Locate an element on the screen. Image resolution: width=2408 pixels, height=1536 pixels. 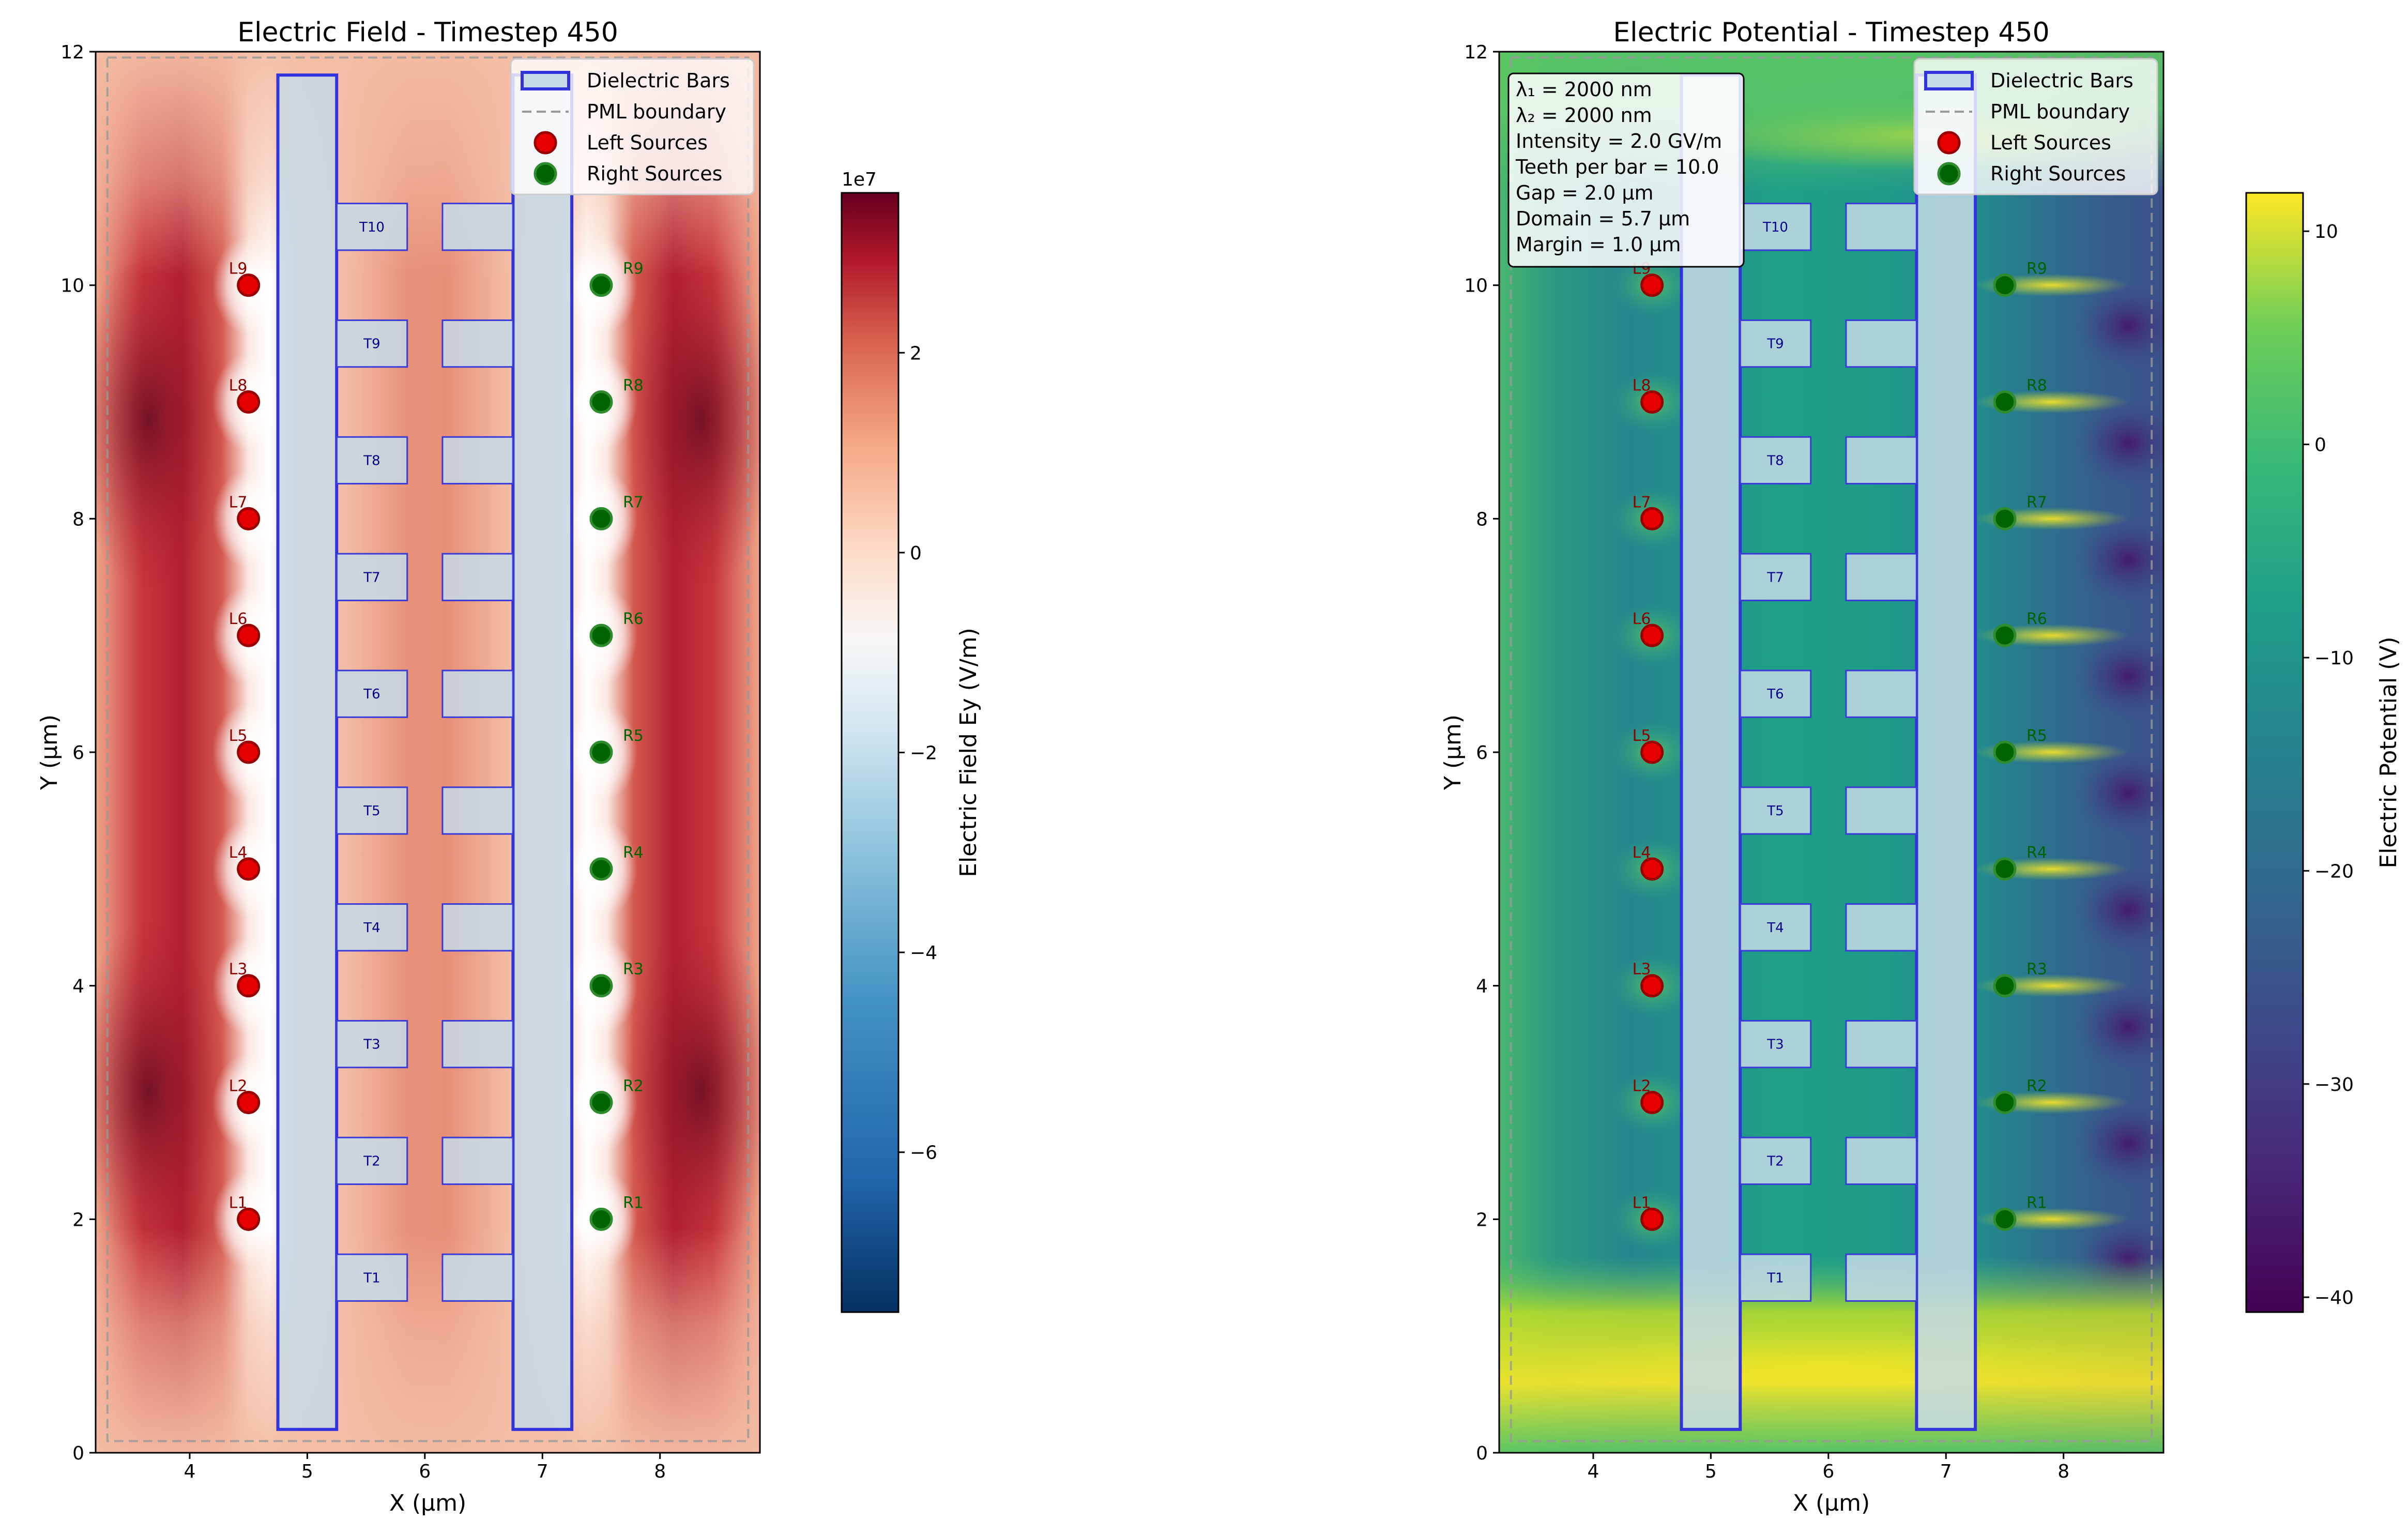
tooth-label: T5 is located at coordinates (372, 811).